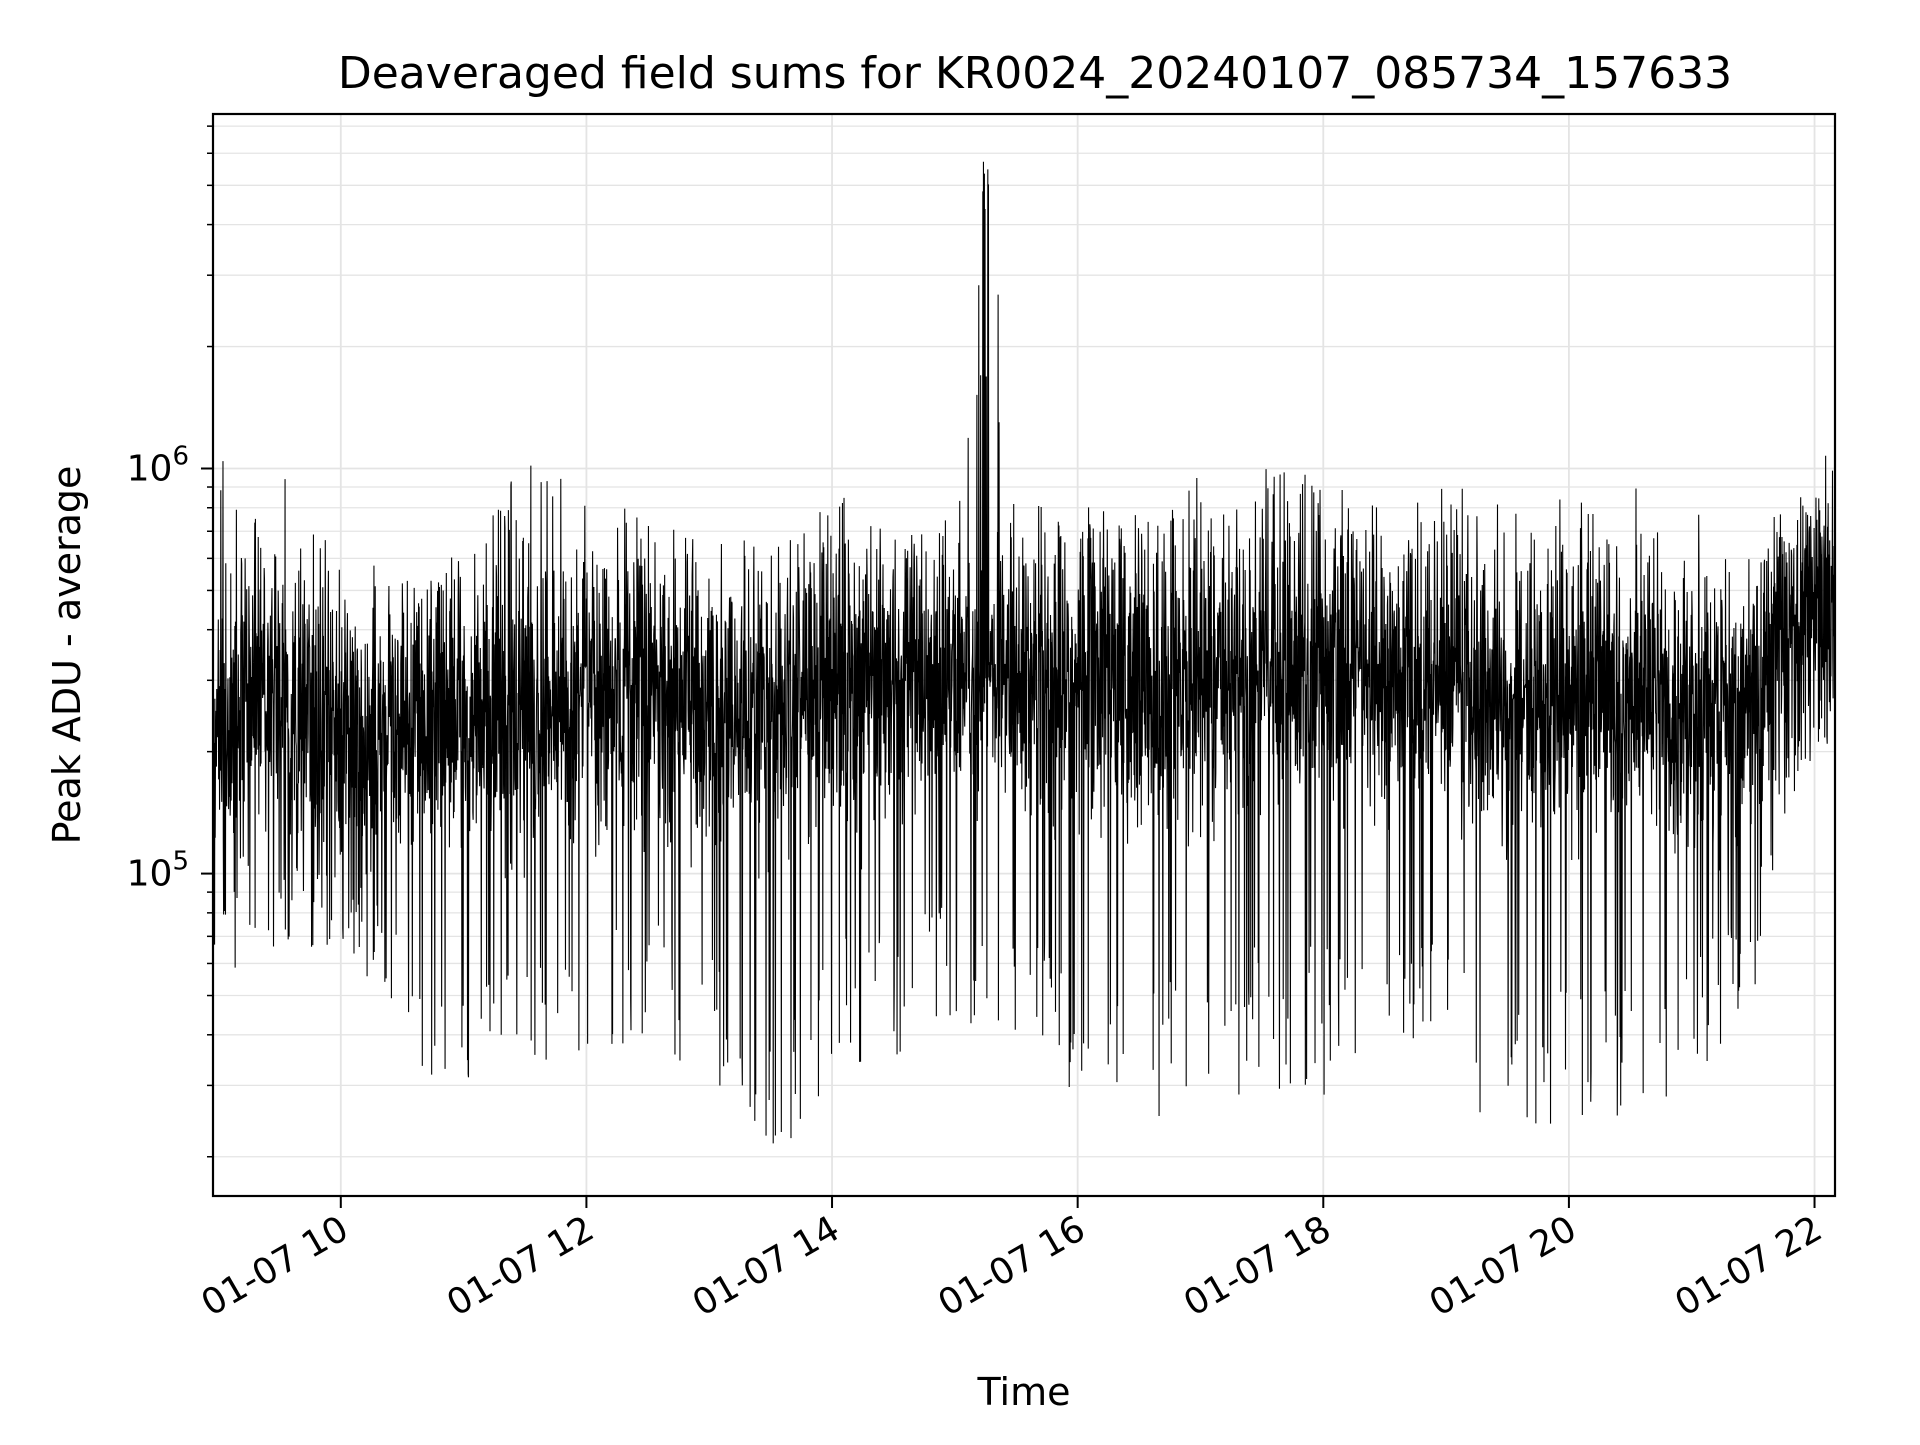  I want to click on x-tick-label: 01-07 12, so click(520, 1266).